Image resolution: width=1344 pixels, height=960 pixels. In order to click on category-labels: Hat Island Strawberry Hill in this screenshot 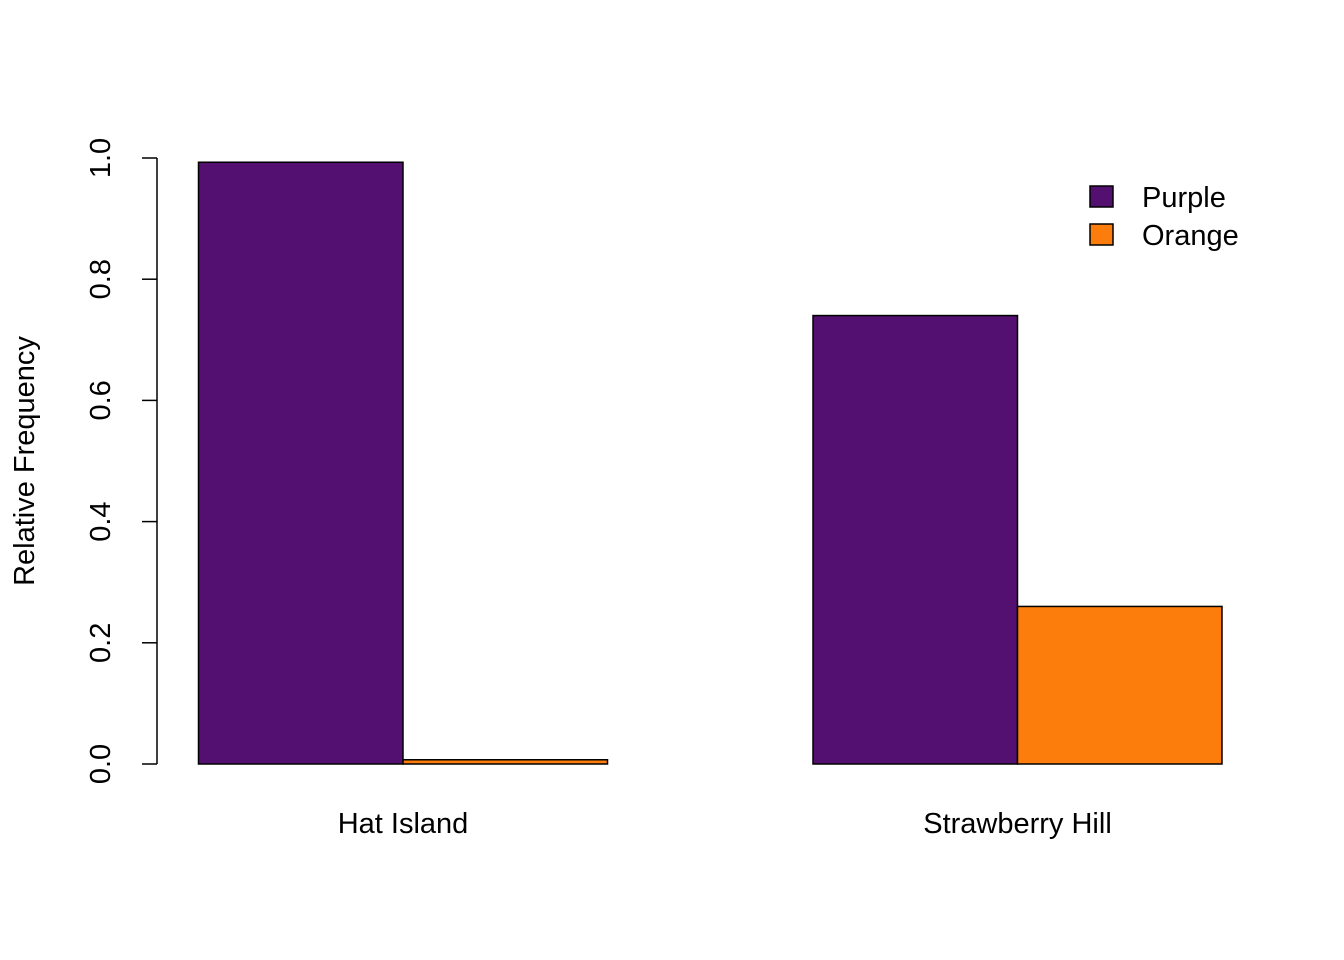, I will do `click(725, 824)`.